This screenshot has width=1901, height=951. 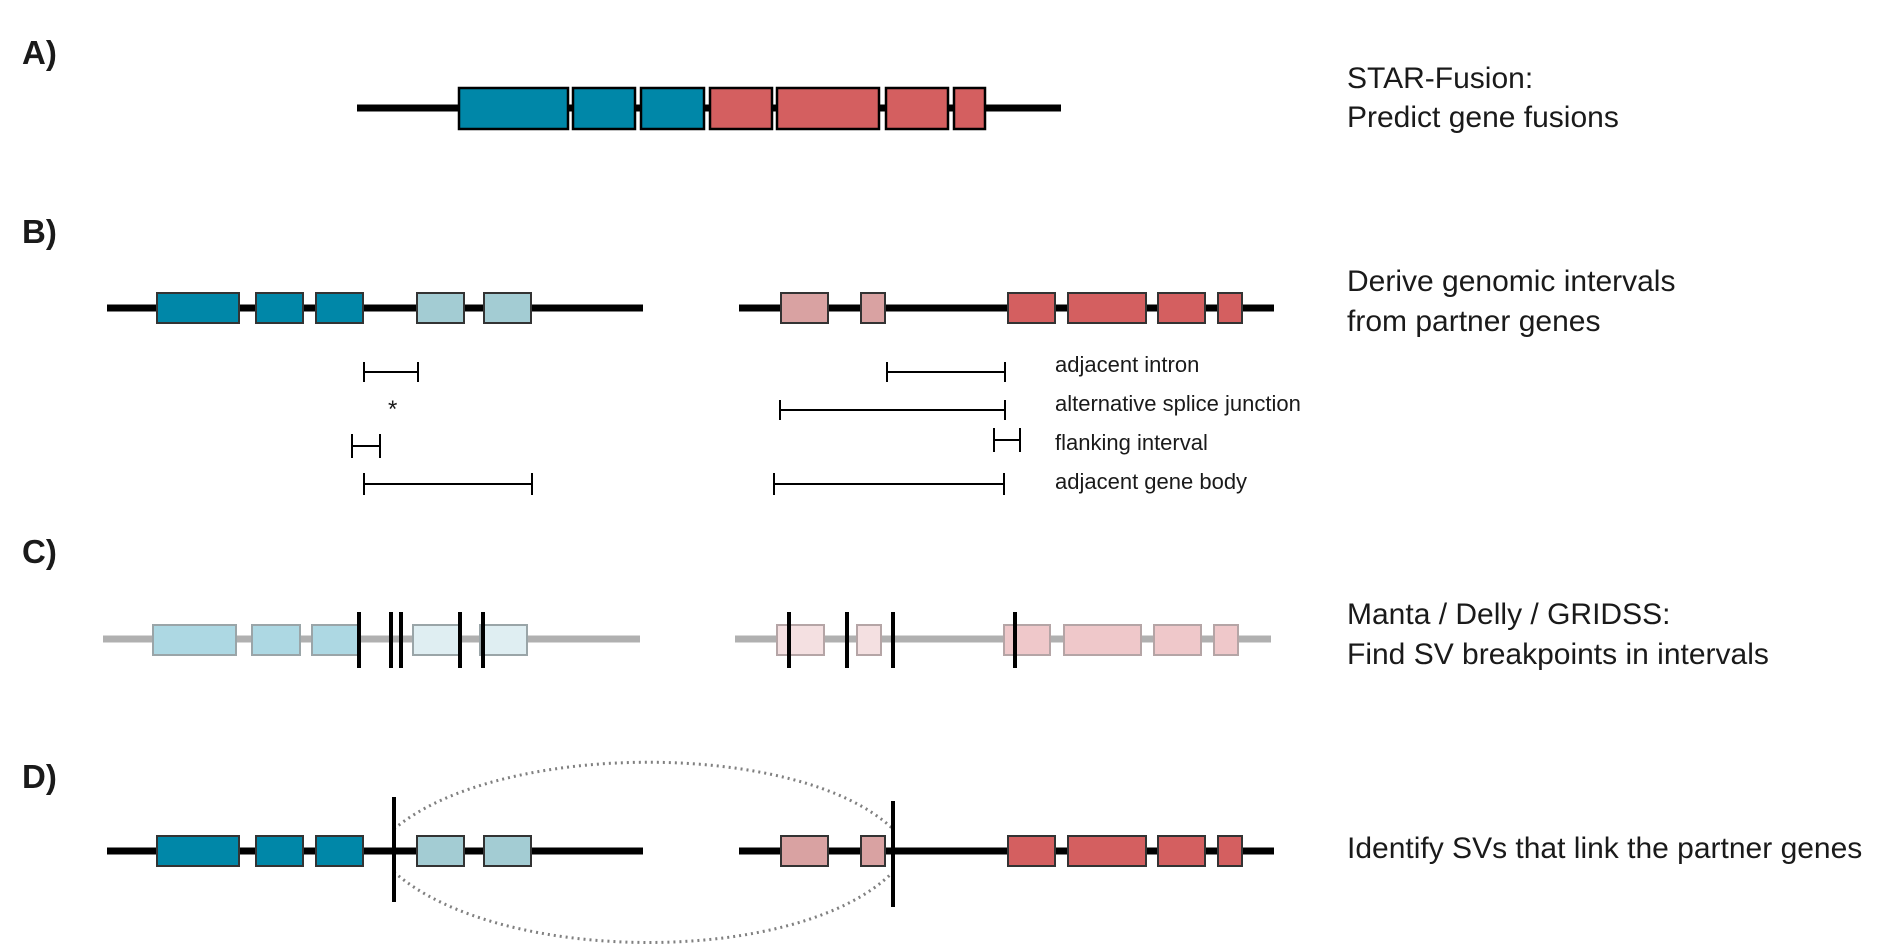 I want to click on gene-a-exons-faded, so click(x=340, y=640).